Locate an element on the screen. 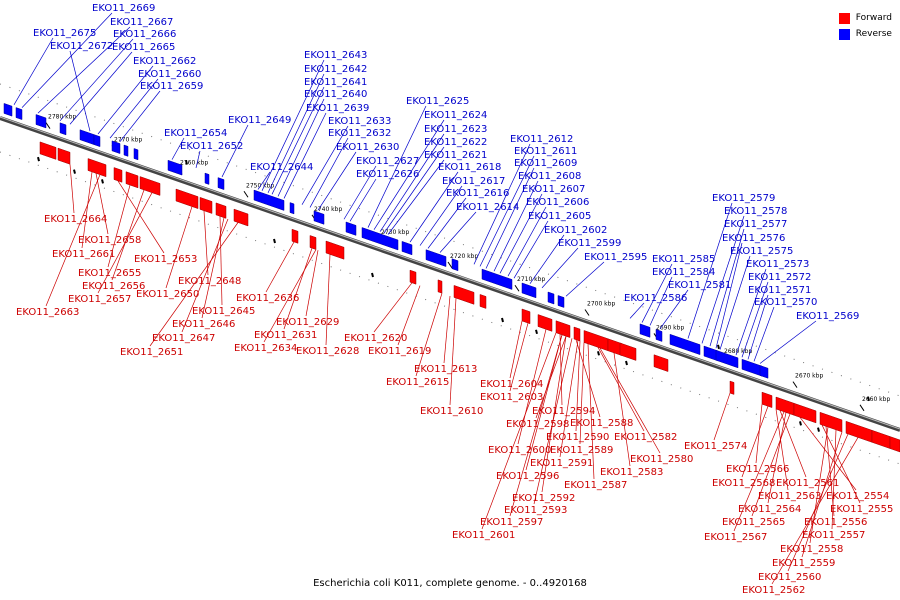 This screenshot has height=600, width=900. reverse-gene-label: EKO11_2569 is located at coordinates (827, 316).